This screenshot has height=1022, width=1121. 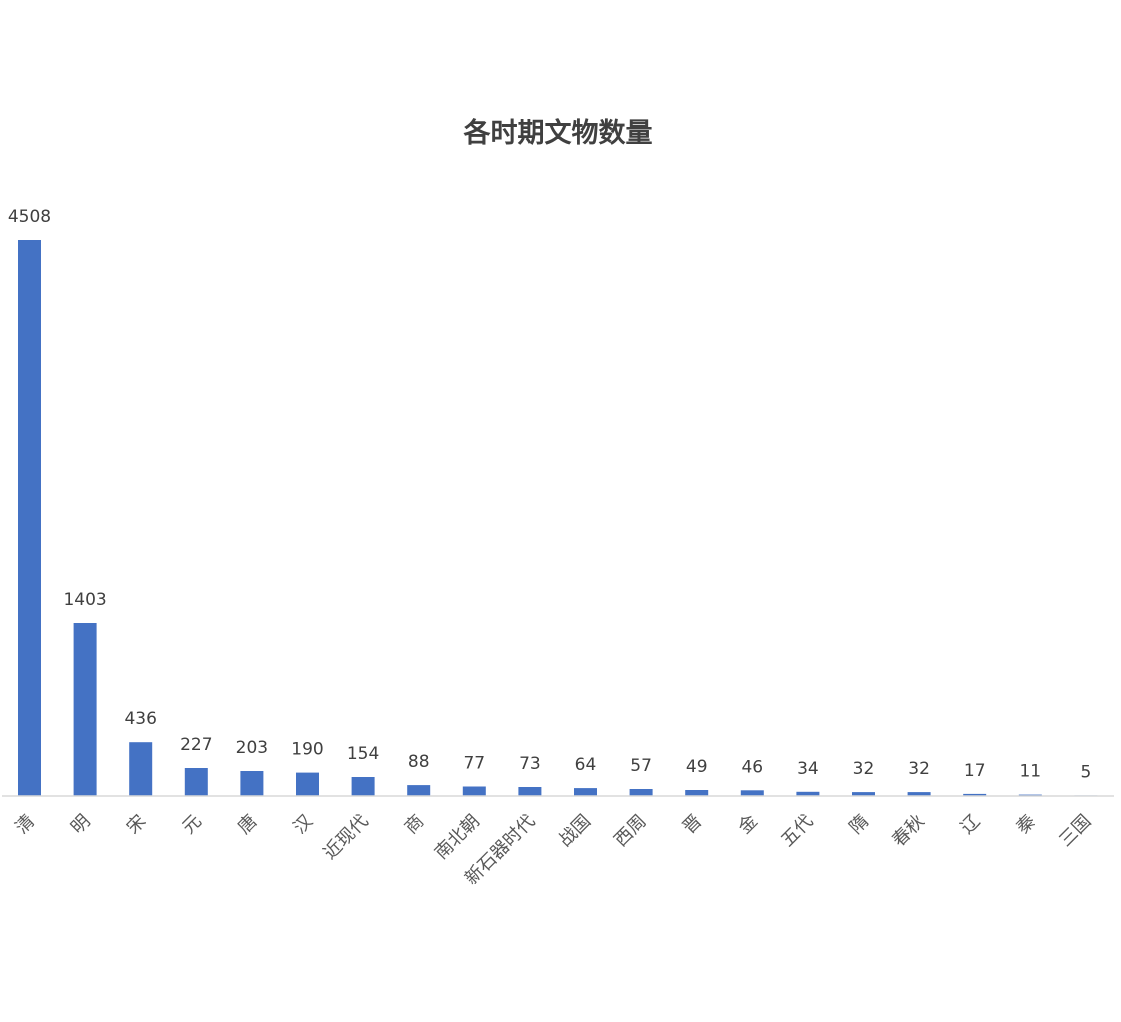 What do you see at coordinates (748, 825) in the screenshot?
I see `x-tick-label-13: 金` at bounding box center [748, 825].